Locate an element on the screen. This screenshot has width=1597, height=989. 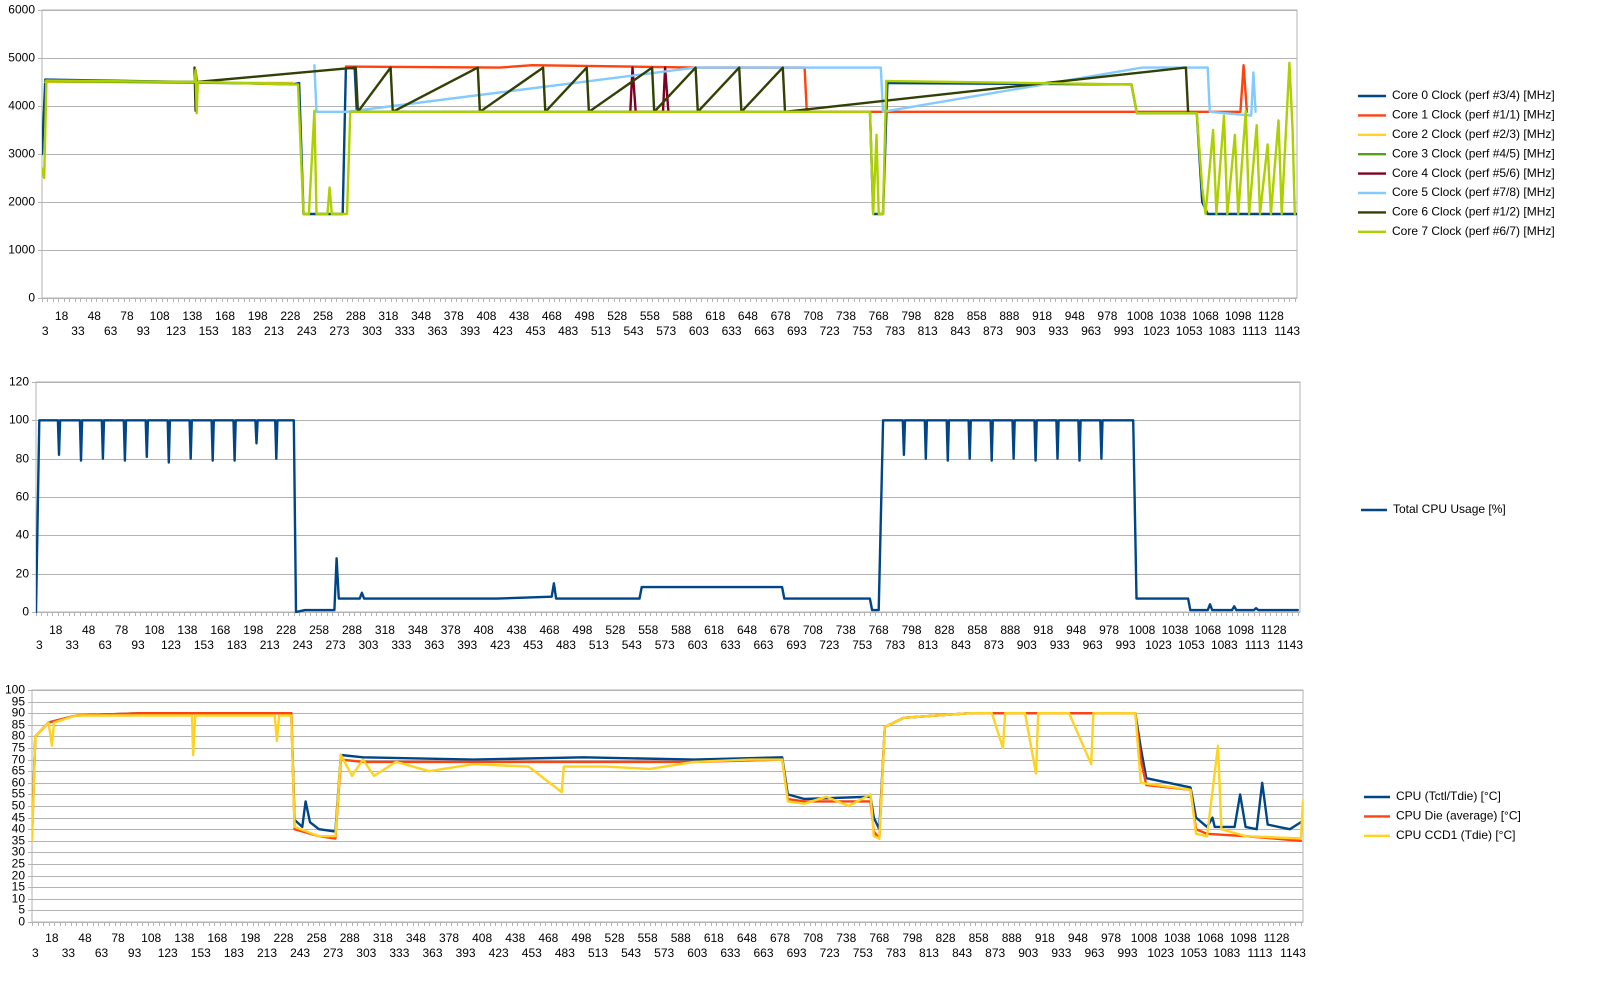
x-tick-label: 633 is located at coordinates (730, 953).